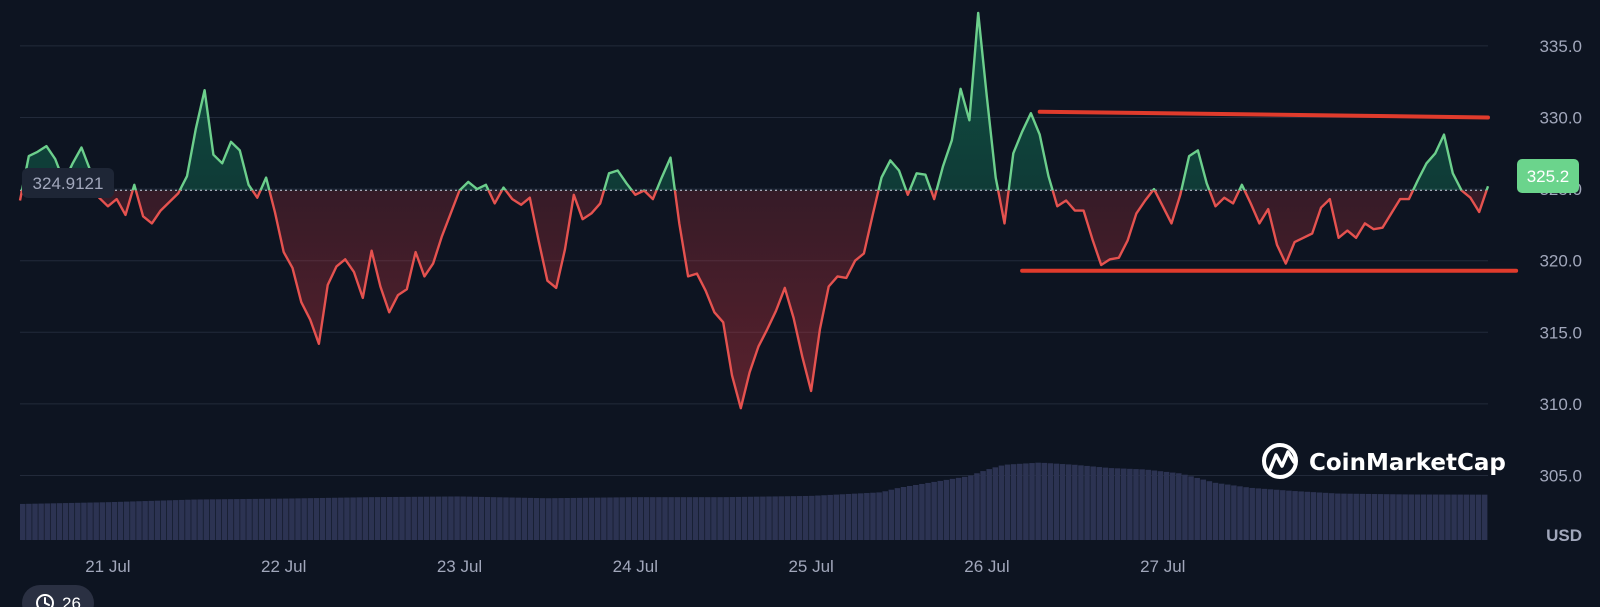  I want to click on history-badge: 26, so click(58, 596).